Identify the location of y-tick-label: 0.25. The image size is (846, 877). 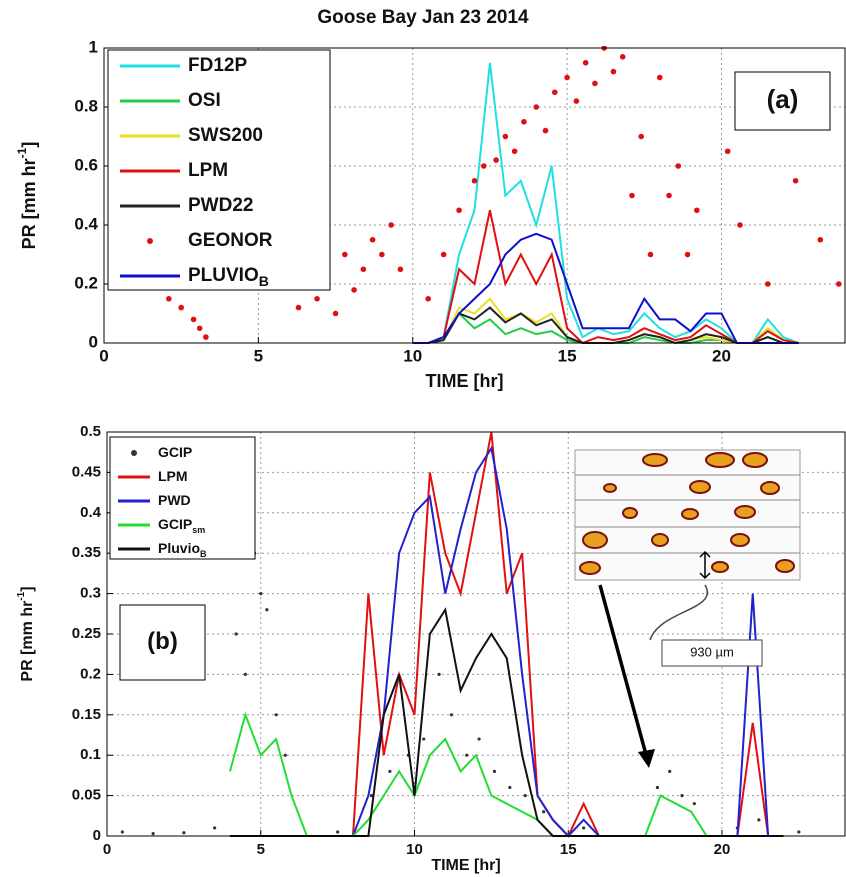
(86, 633).